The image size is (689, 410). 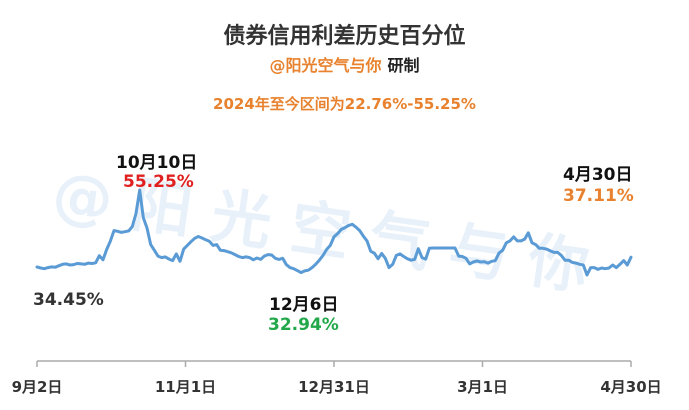 What do you see at coordinates (631, 387) in the screenshot?
I see `x-tick-label: 4月30日` at bounding box center [631, 387].